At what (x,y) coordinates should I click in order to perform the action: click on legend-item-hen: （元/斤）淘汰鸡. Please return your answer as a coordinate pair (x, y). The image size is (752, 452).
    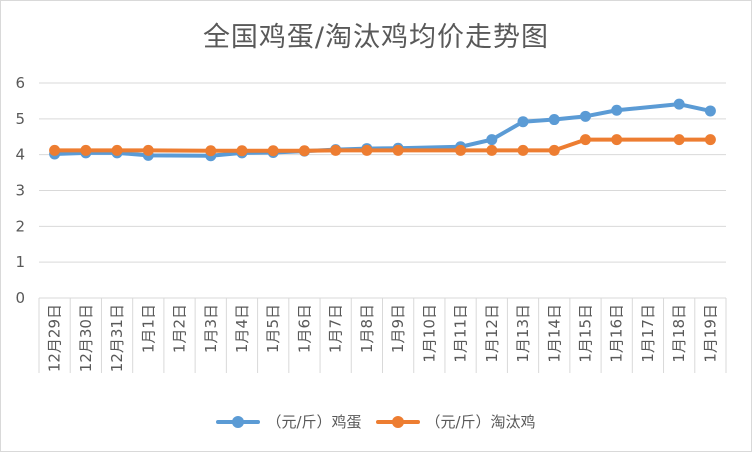
    Looking at the image, I should click on (455, 421).